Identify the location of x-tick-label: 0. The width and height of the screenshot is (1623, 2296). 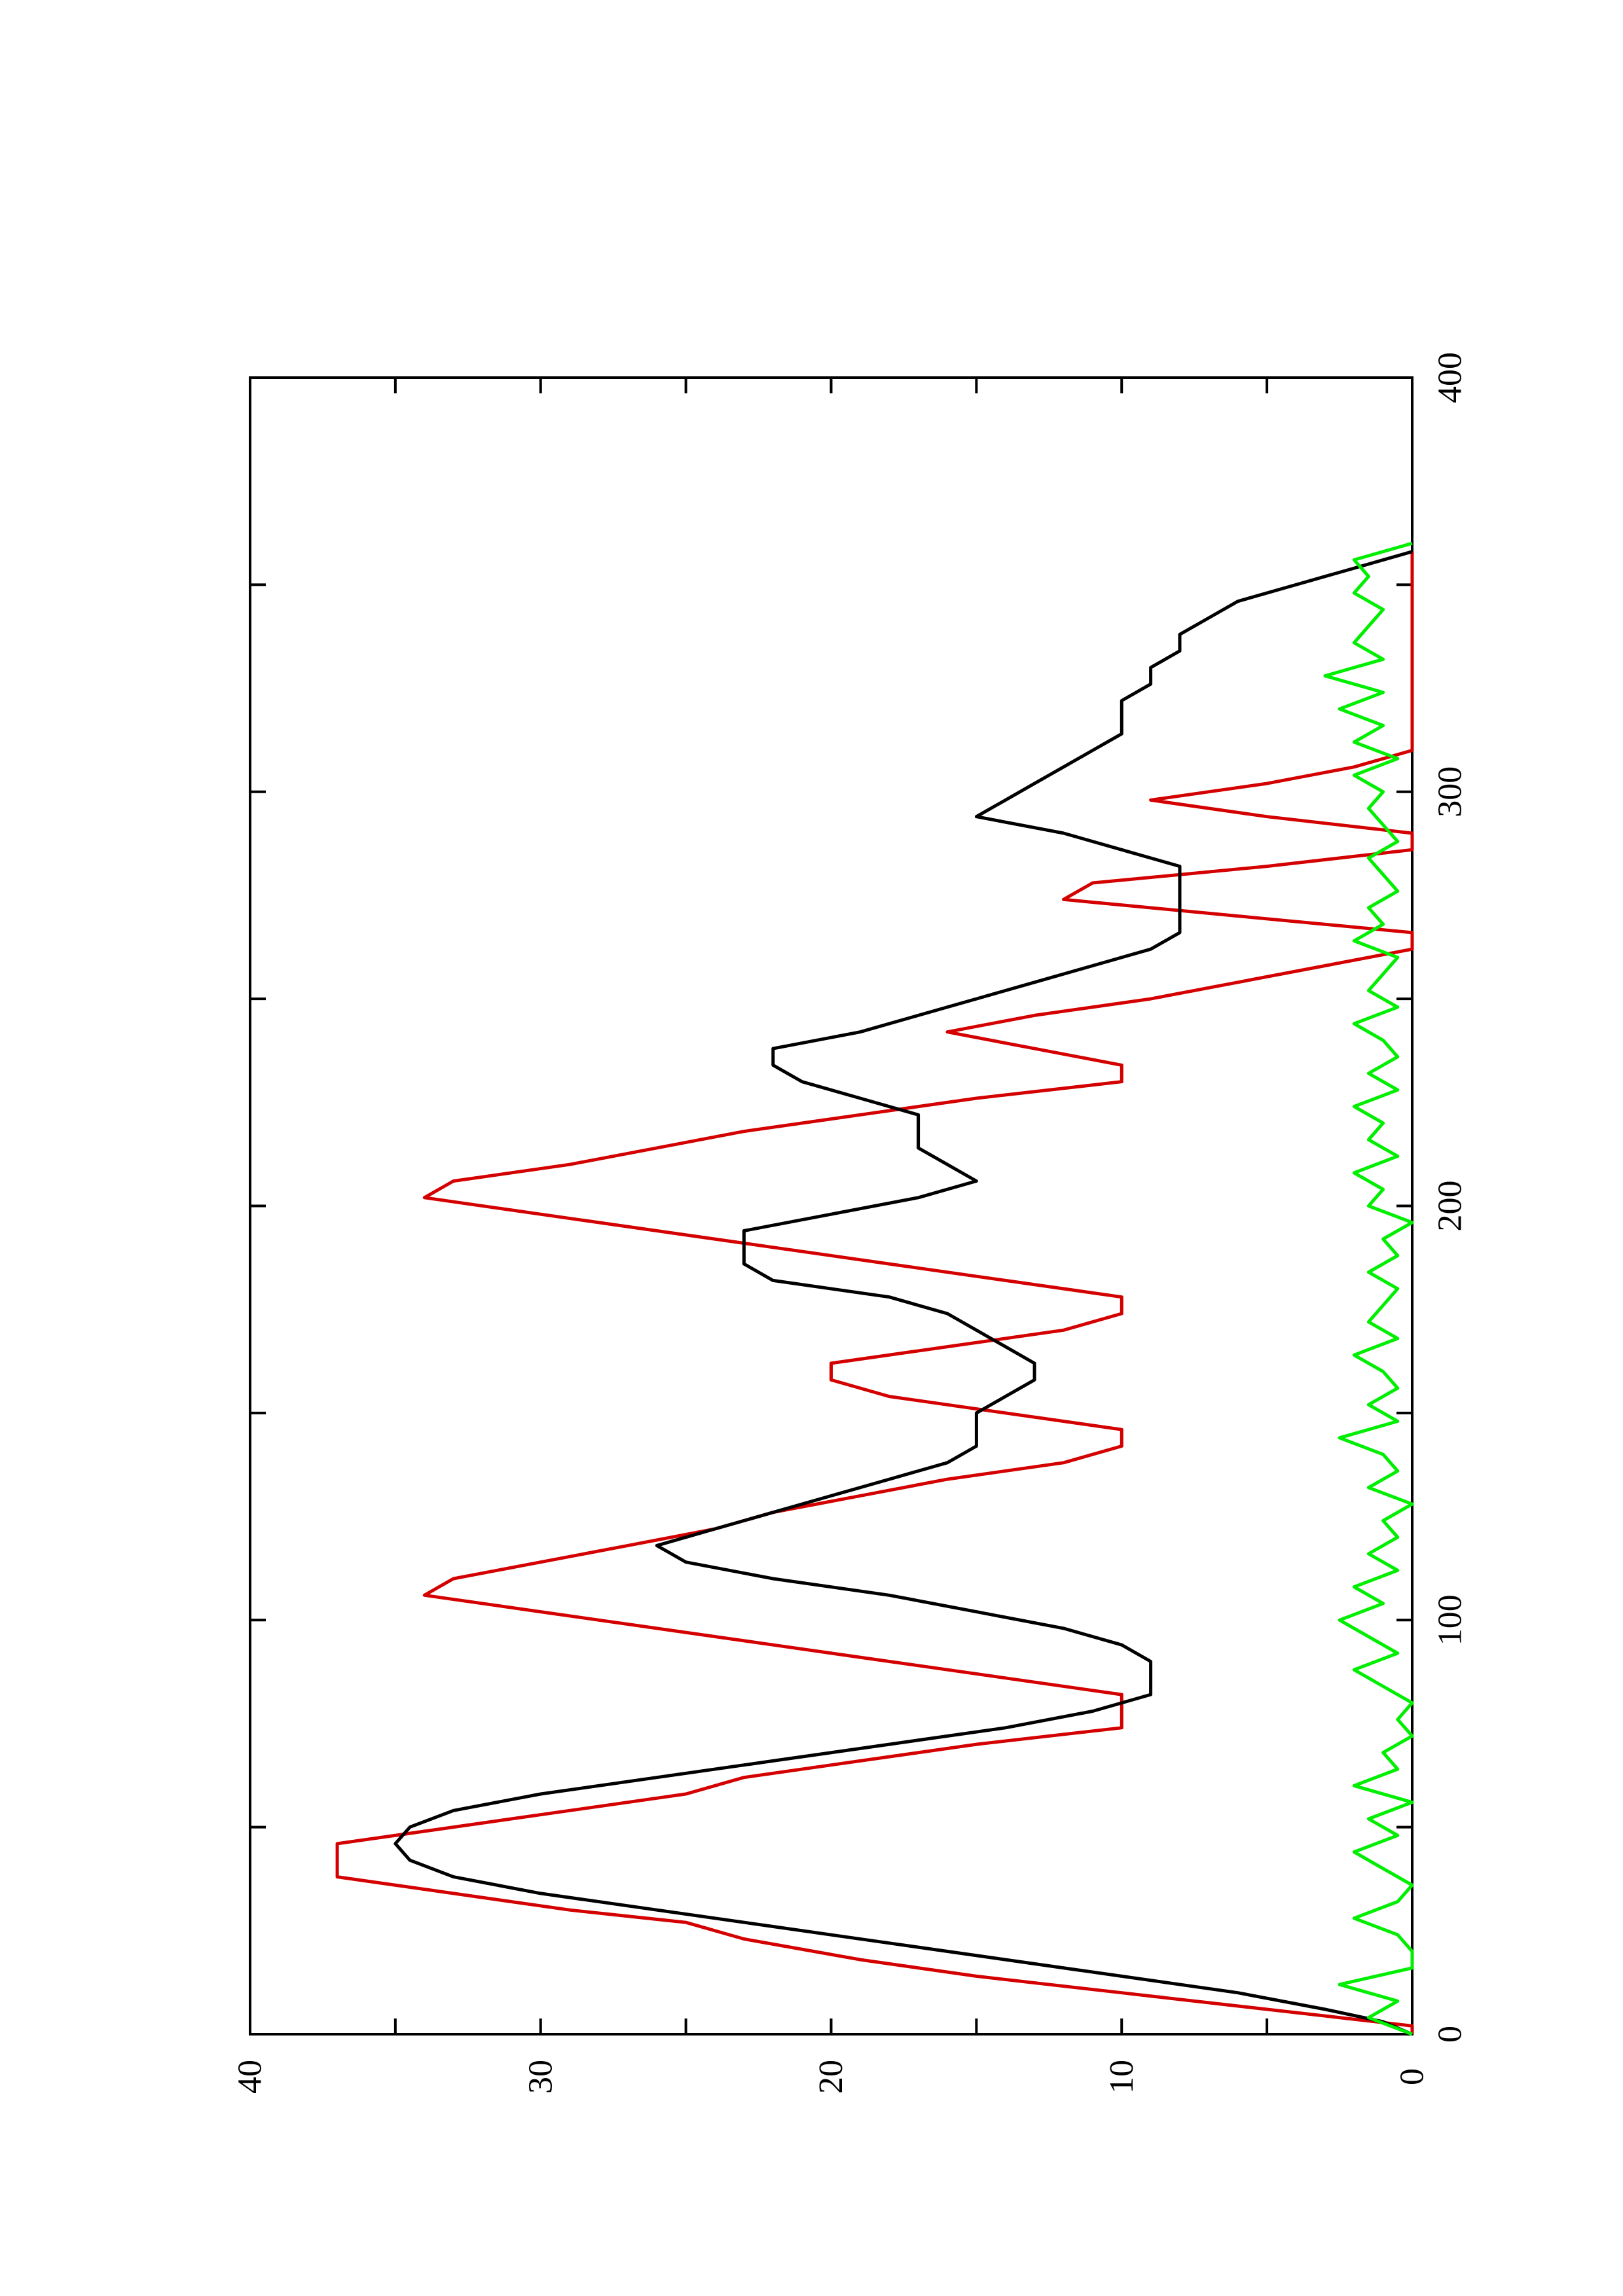
(1450, 2034).